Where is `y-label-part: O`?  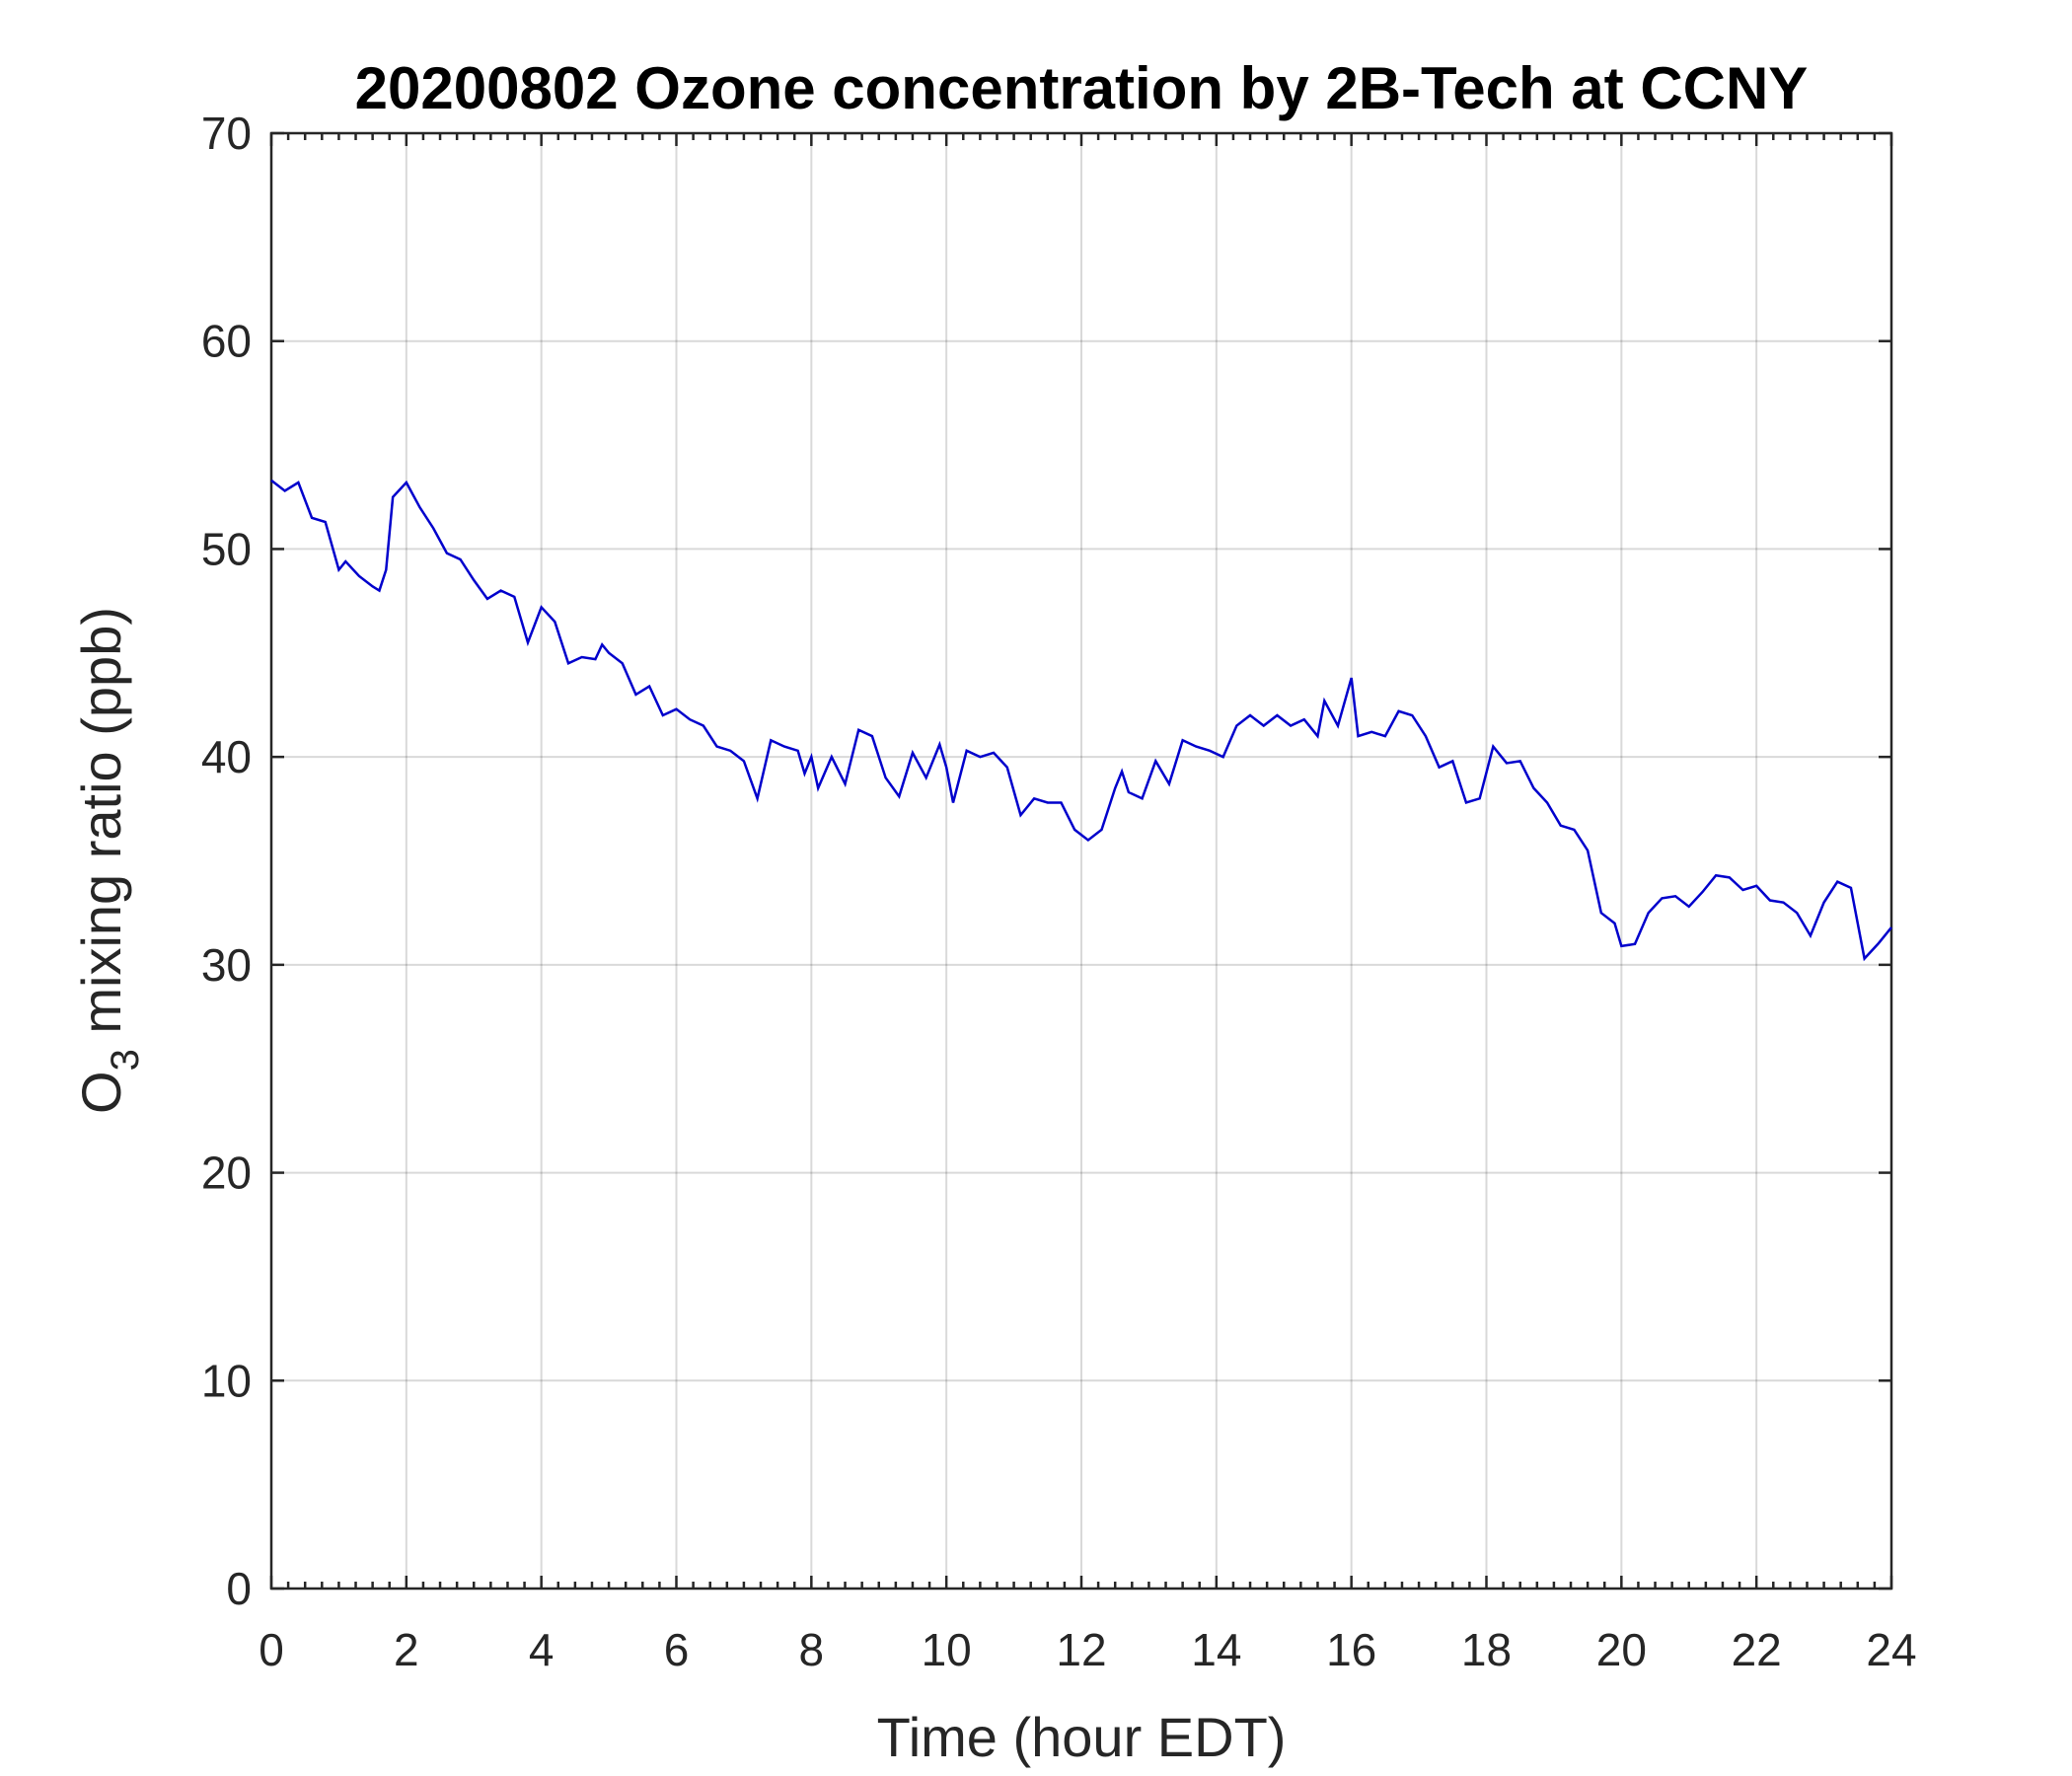
y-label-part: O is located at coordinates (101, 1092).